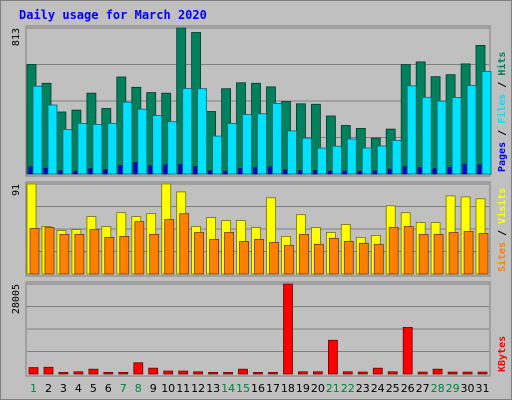 The width and height of the screenshot is (512, 400). What do you see at coordinates (502, 109) in the screenshot?
I see `legend-entry-files: Files` at bounding box center [502, 109].